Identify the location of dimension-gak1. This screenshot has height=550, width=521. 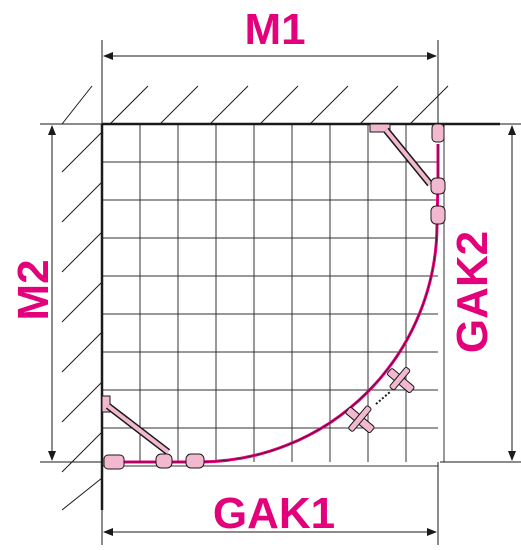
(270, 503).